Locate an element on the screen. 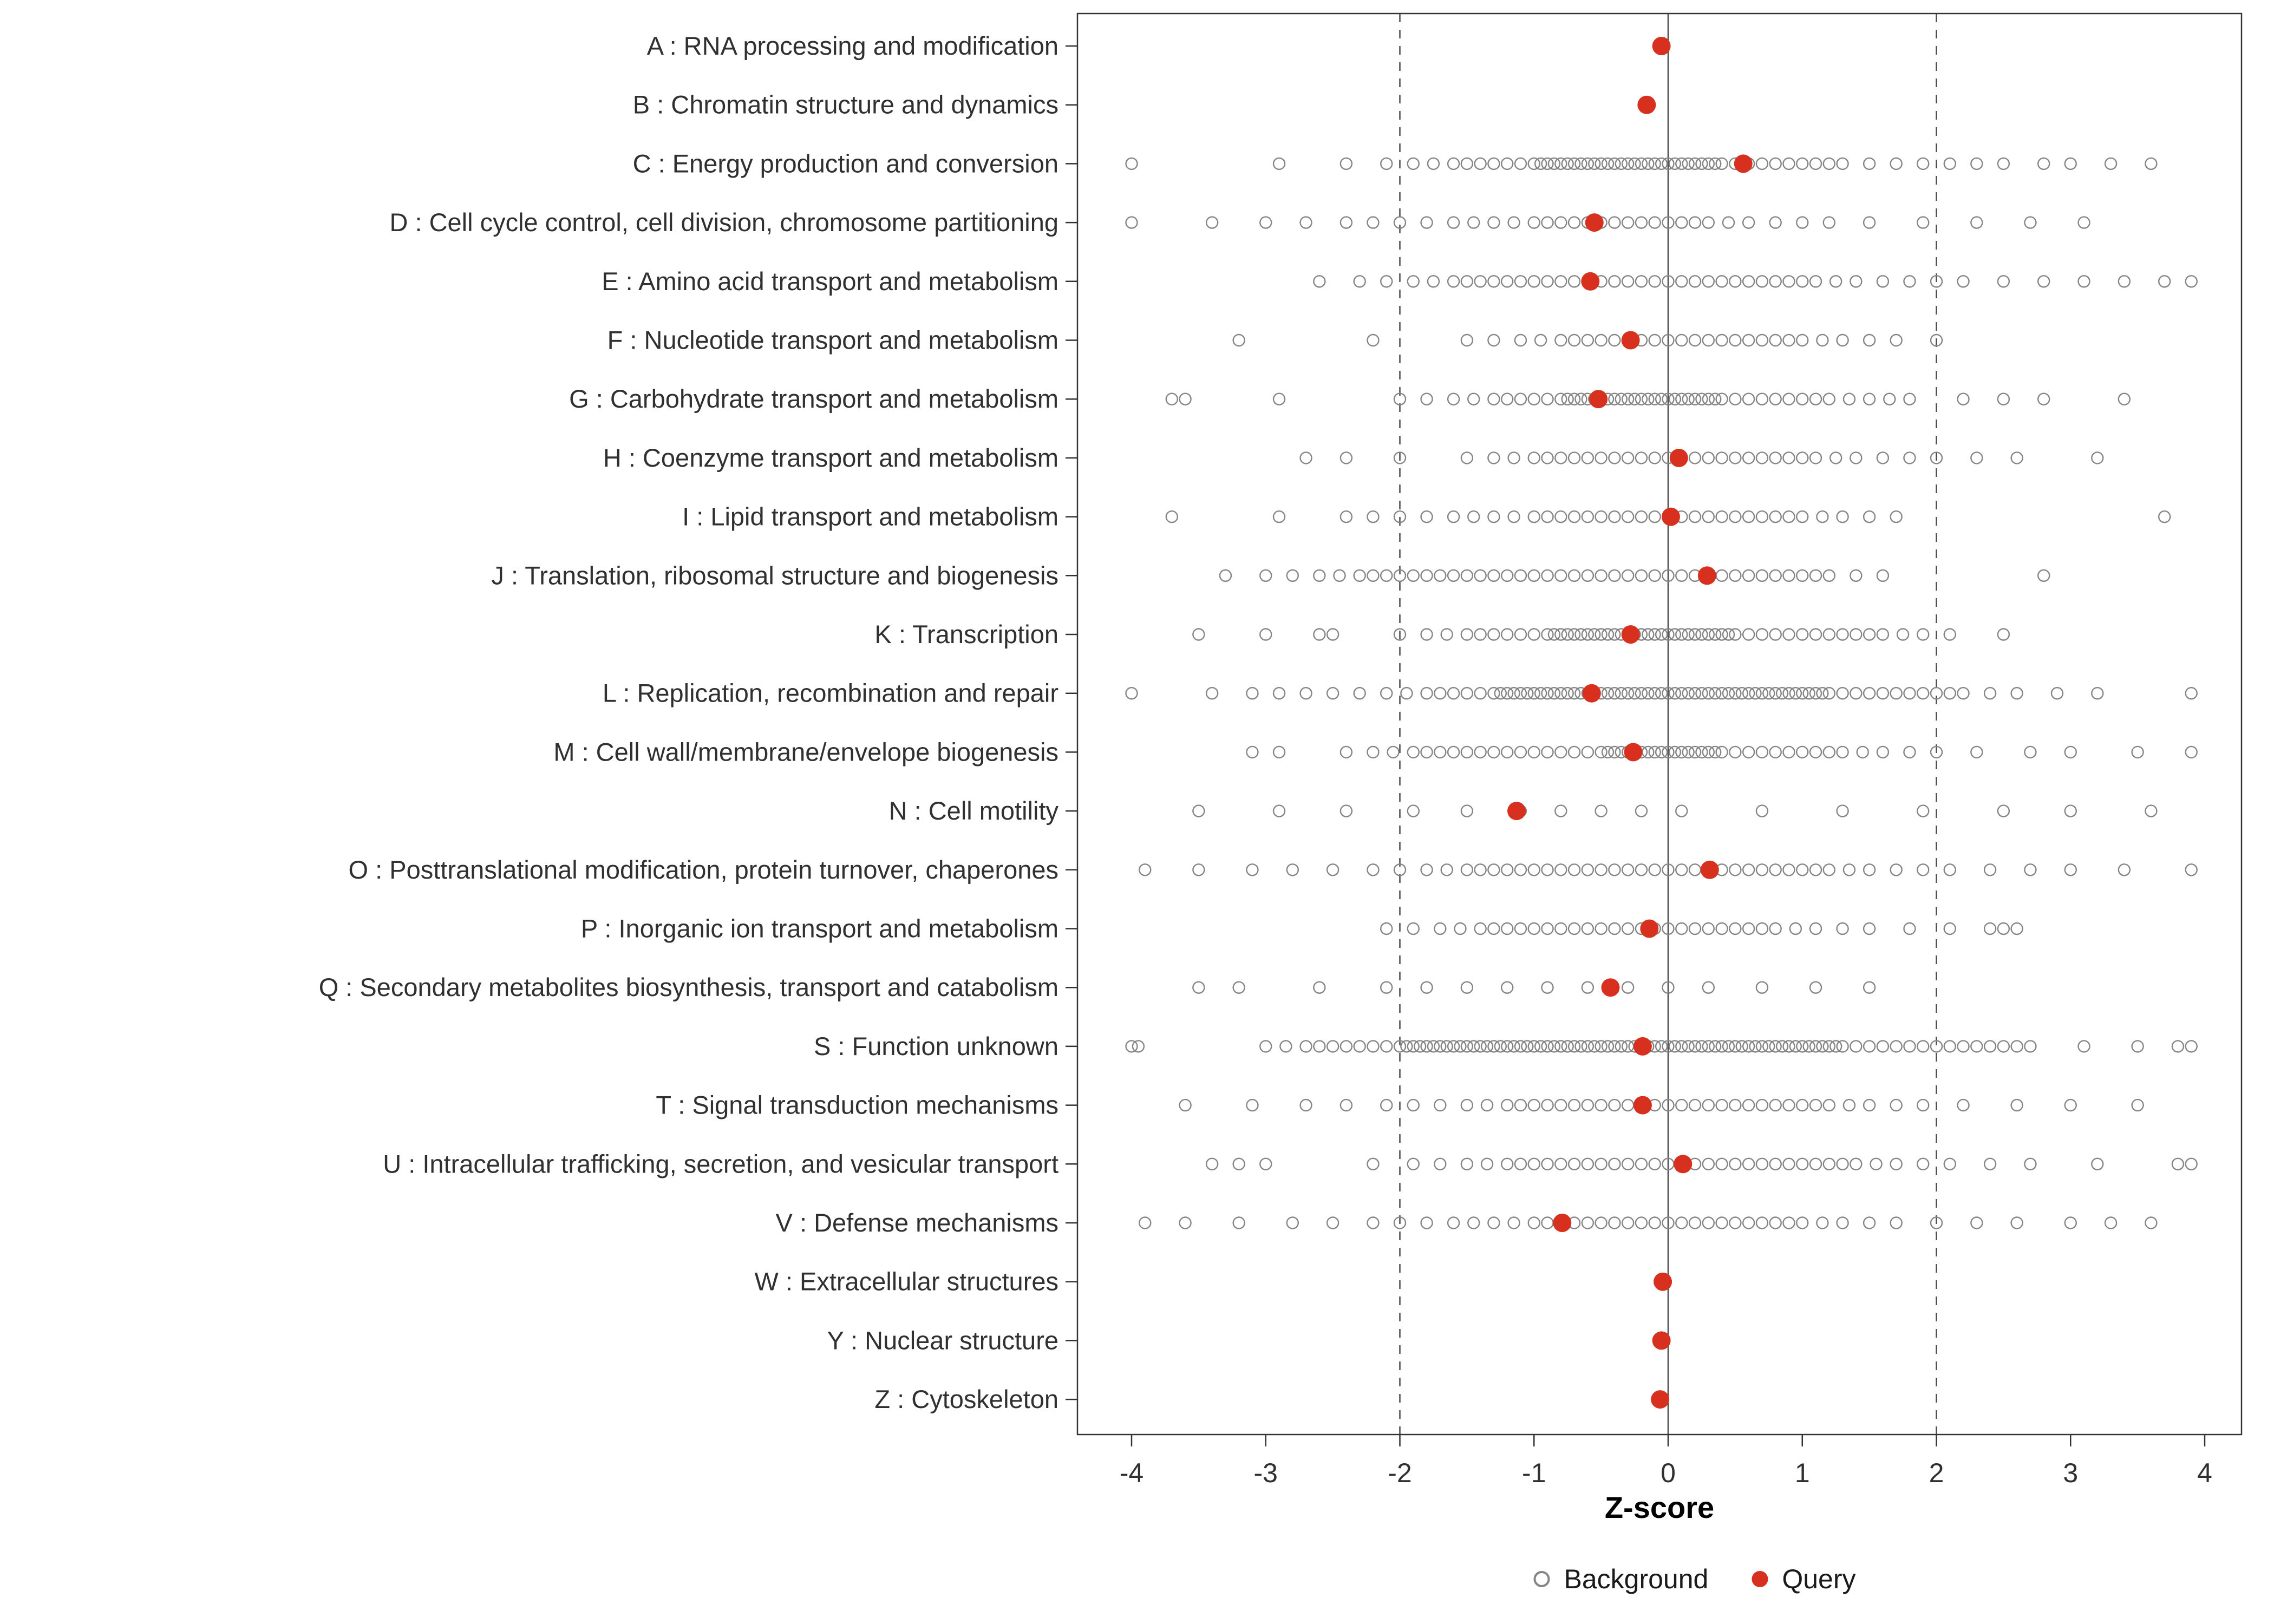 The width and height of the screenshot is (2274, 1624). legend-item-query: Query is located at coordinates (1804, 1579).